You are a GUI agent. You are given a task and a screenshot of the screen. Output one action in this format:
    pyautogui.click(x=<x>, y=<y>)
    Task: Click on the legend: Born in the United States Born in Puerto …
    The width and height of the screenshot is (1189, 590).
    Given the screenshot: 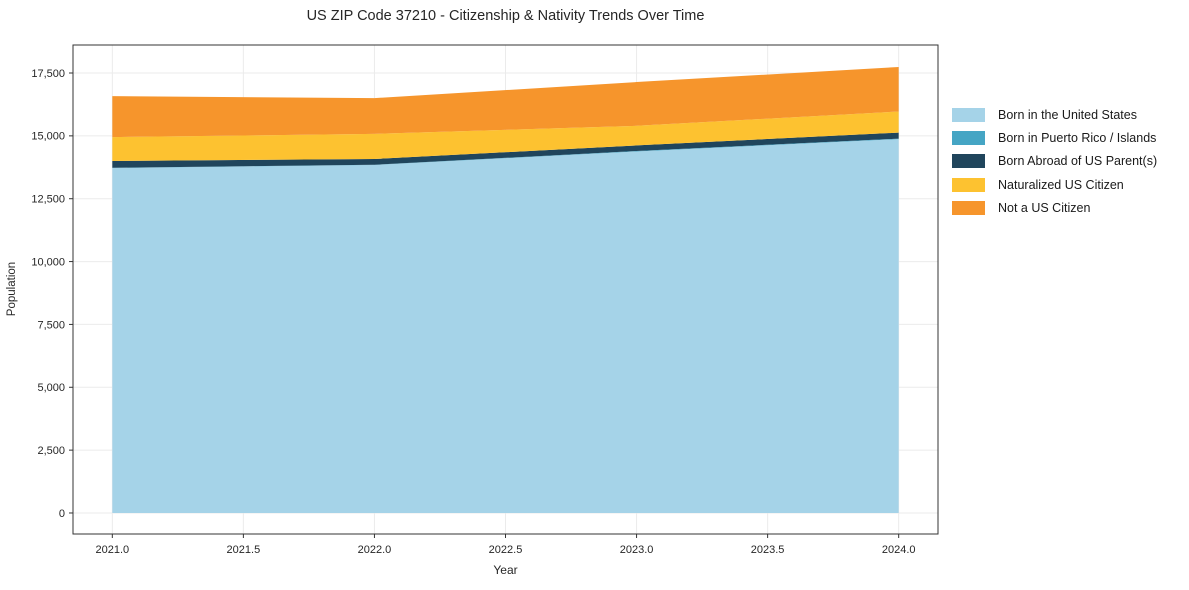 What is the action you would take?
    pyautogui.click(x=1054, y=161)
    